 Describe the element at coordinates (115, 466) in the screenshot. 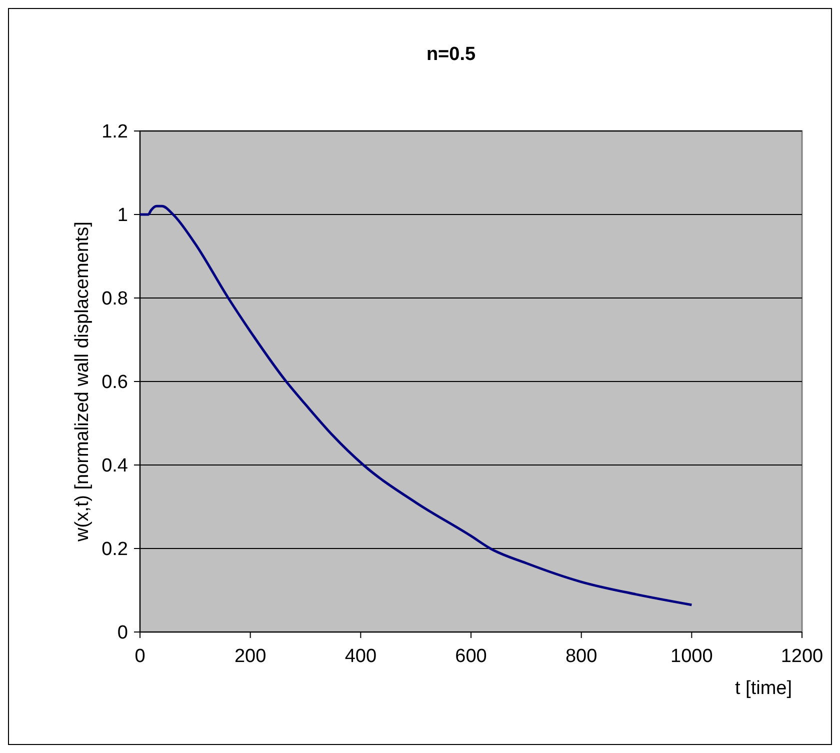

I see `y-tick-label: 0.4` at that location.